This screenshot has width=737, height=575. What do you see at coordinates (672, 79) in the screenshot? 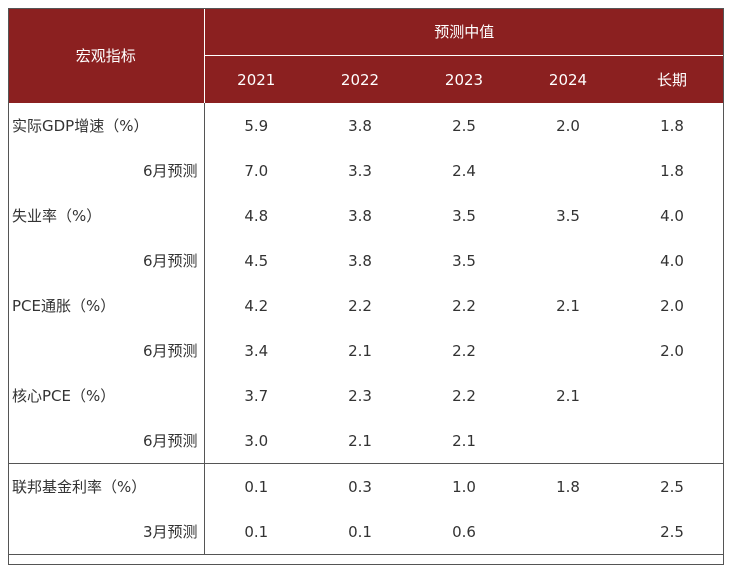
I see `long-term-header: 长期` at bounding box center [672, 79].